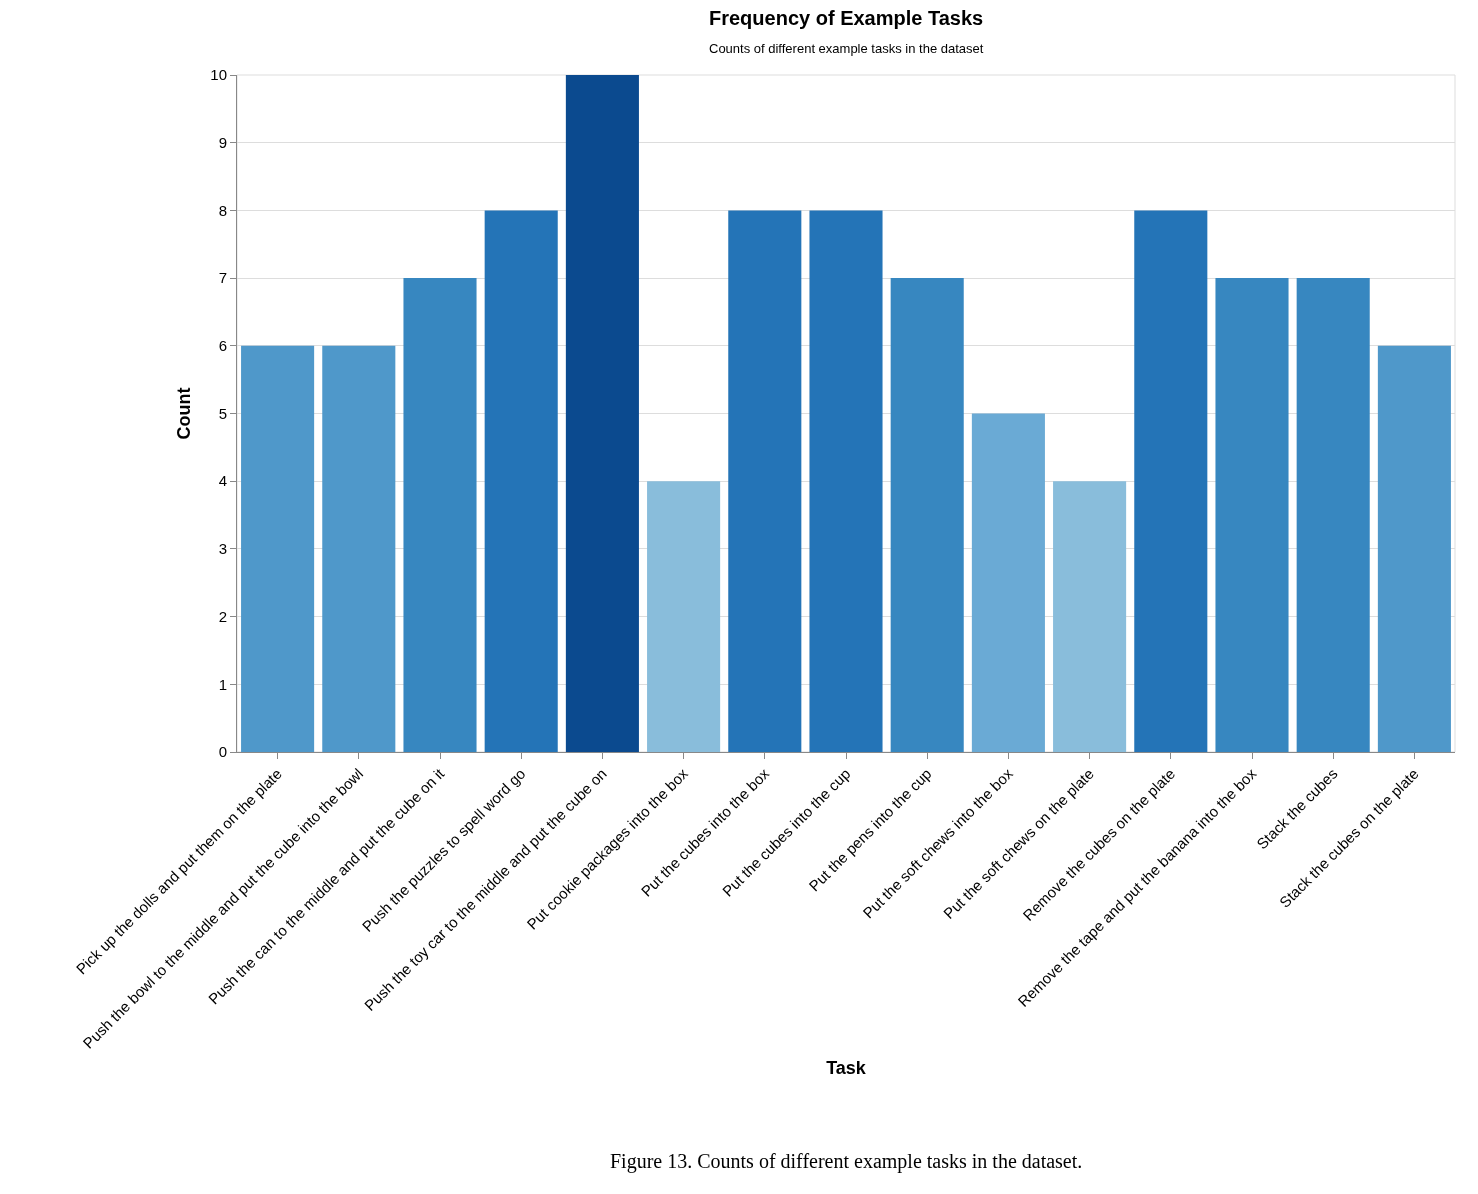 Image resolution: width=1478 pixels, height=1194 pixels. I want to click on y-tick-label: 5, so click(222, 413).